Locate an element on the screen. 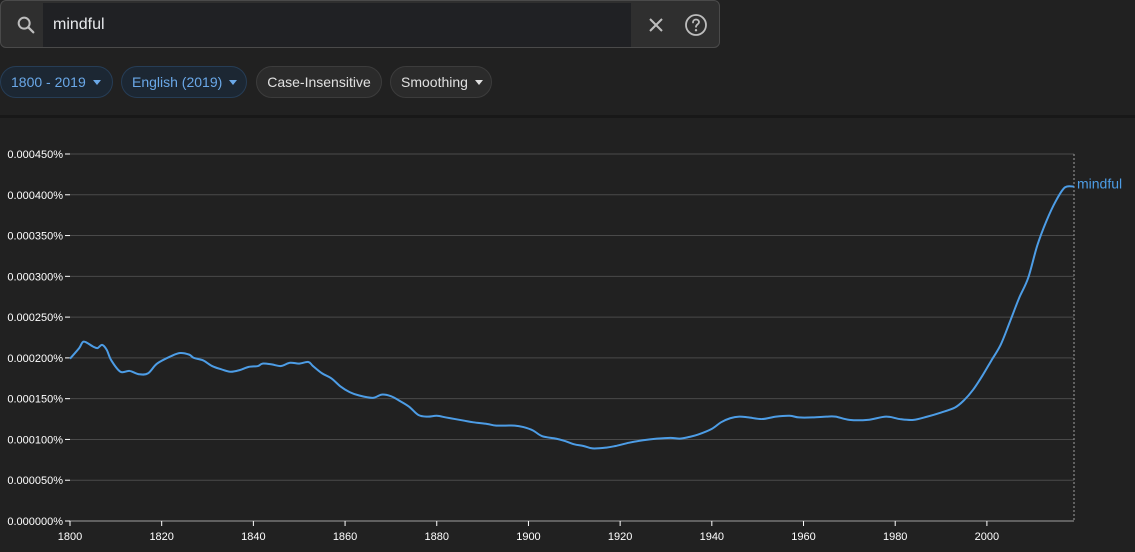  help-icon is located at coordinates (696, 25).